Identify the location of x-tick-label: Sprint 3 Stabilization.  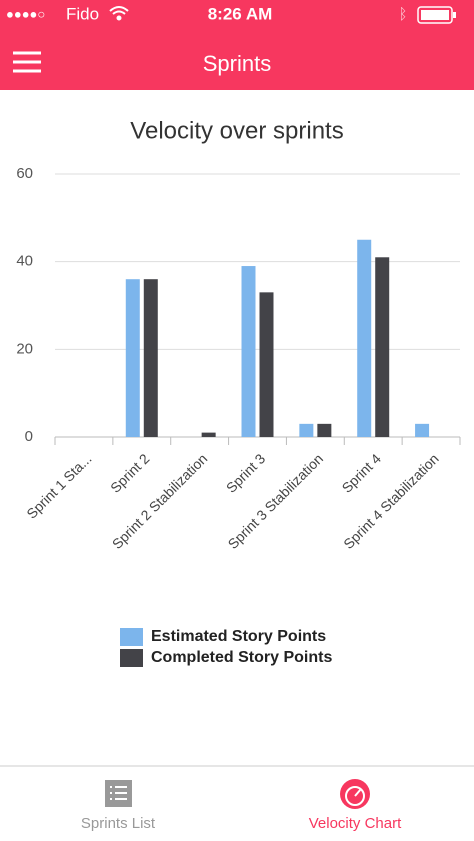
(276, 501).